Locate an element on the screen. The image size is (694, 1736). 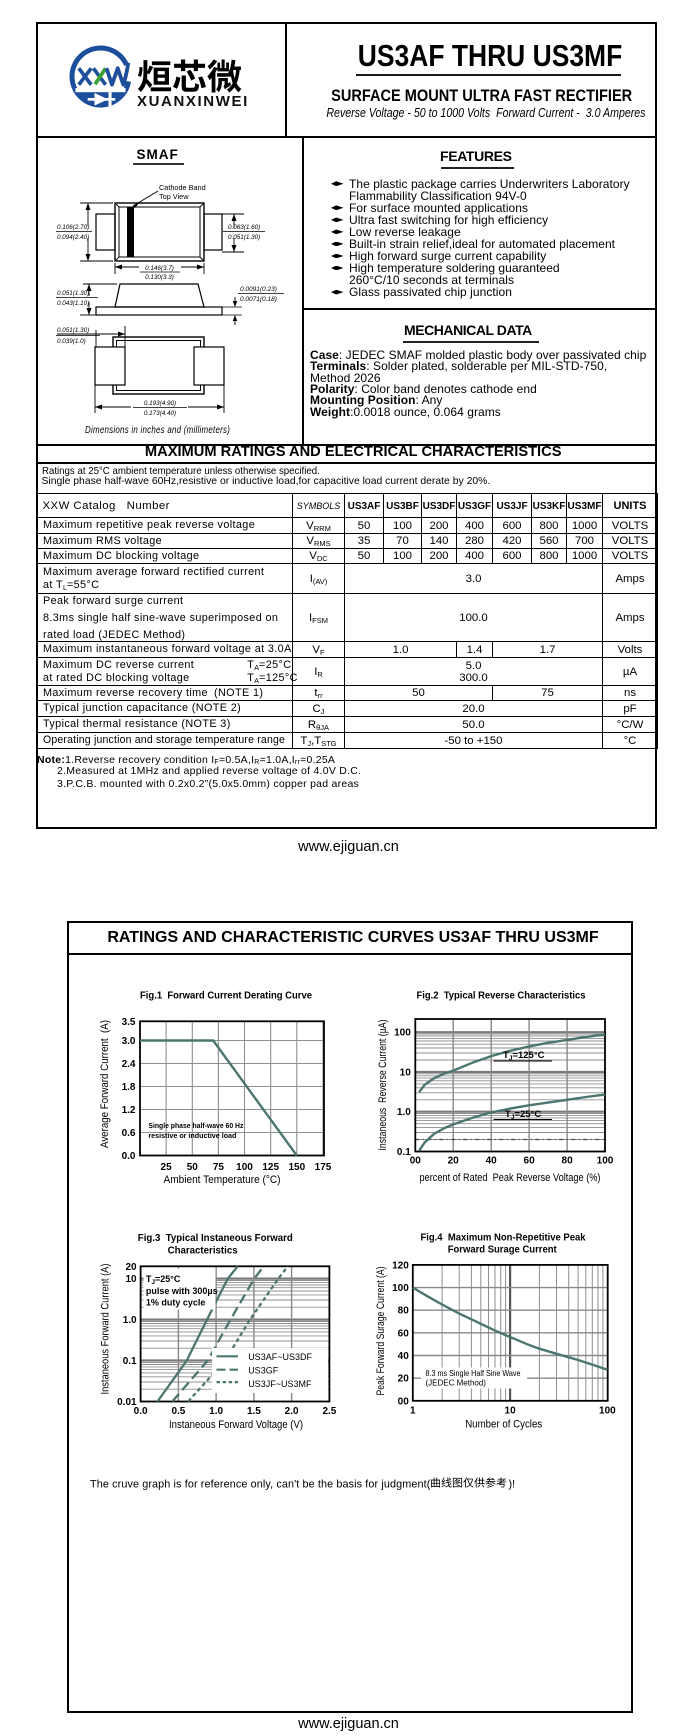
svg-text: Characteristics is located at coordinates (203, 1250).